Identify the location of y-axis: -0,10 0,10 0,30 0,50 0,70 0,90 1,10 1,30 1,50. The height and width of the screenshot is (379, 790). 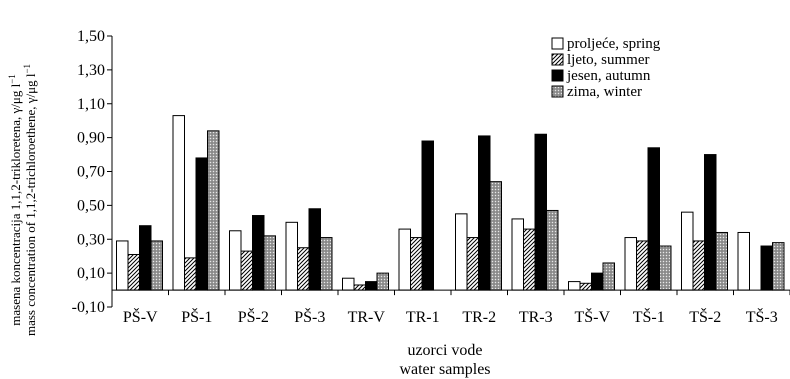
(92, 172).